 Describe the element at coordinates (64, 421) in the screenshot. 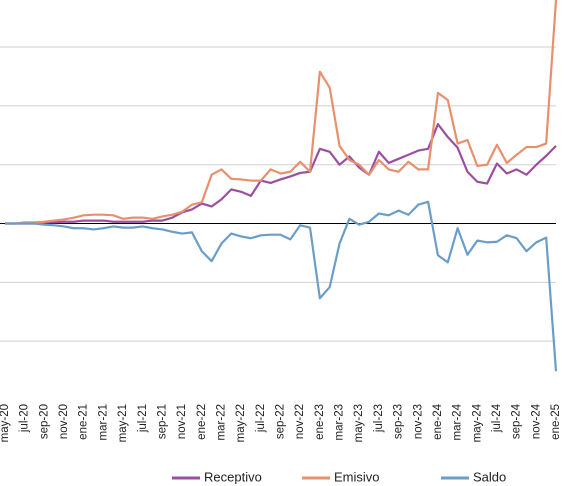

I see `x-tick-label: nov-20` at that location.